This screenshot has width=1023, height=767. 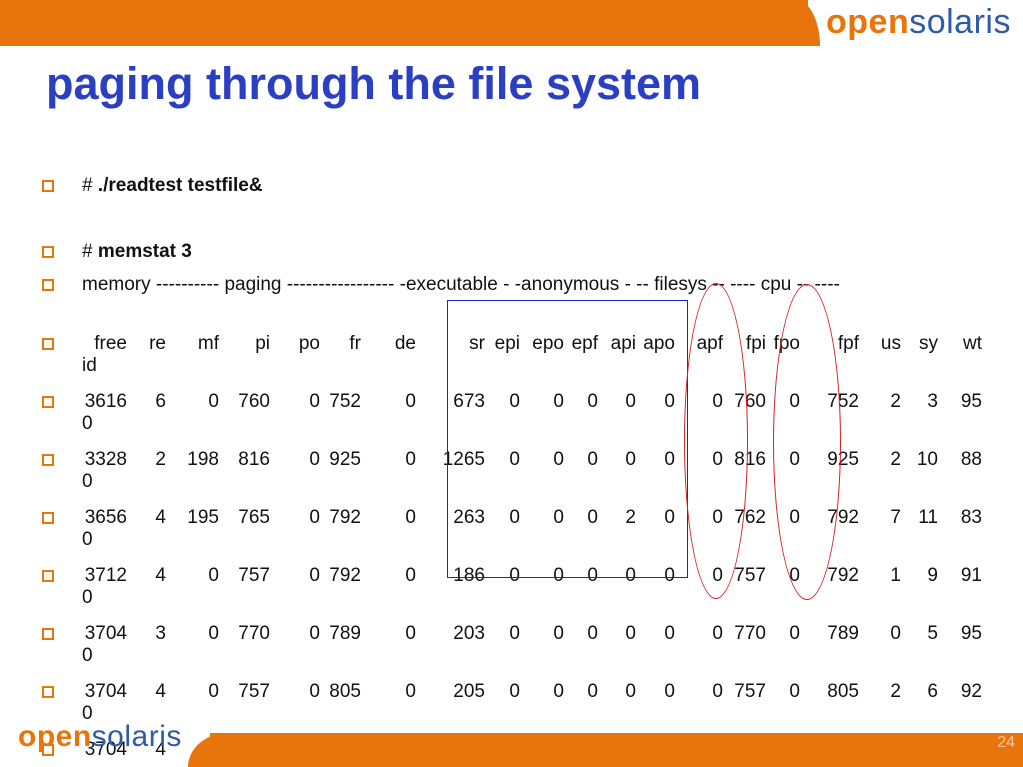 What do you see at coordinates (807, 442) in the screenshot?
I see `highlight-ellipse-fpo` at bounding box center [807, 442].